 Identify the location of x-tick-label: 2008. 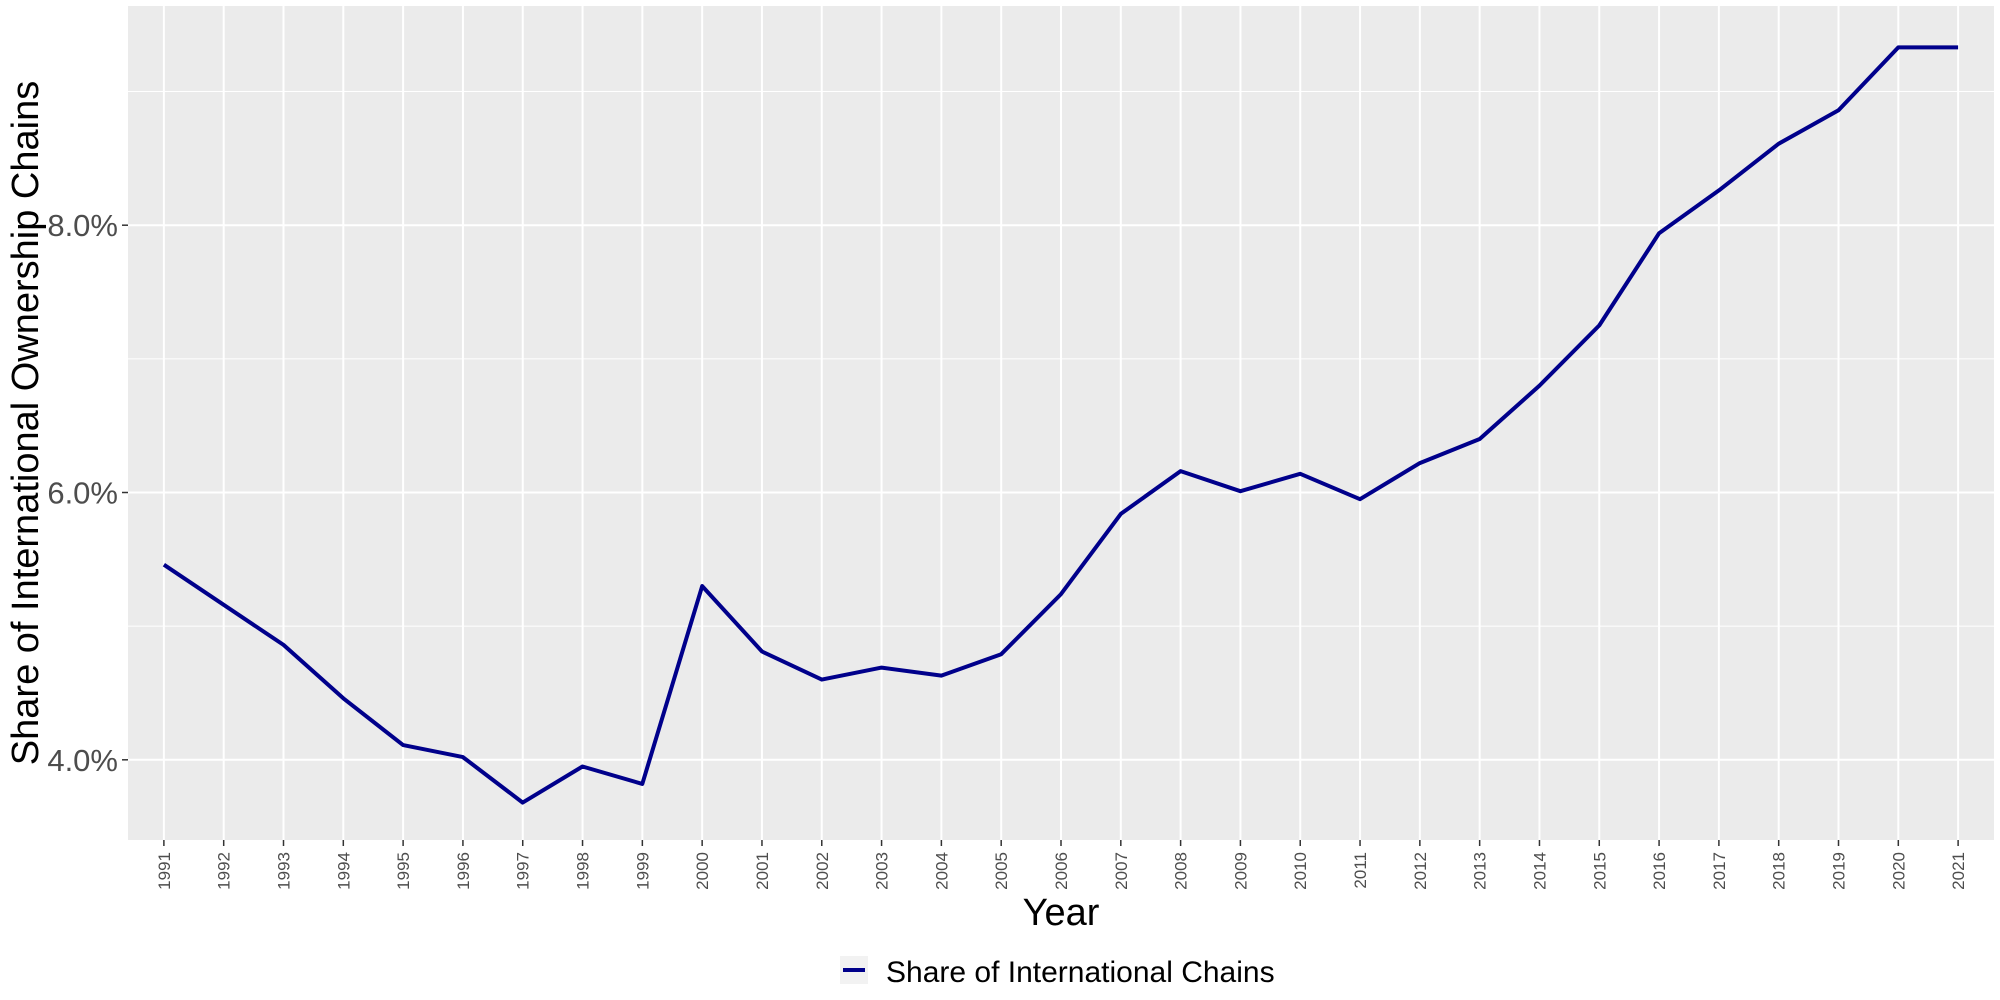
(1181, 871).